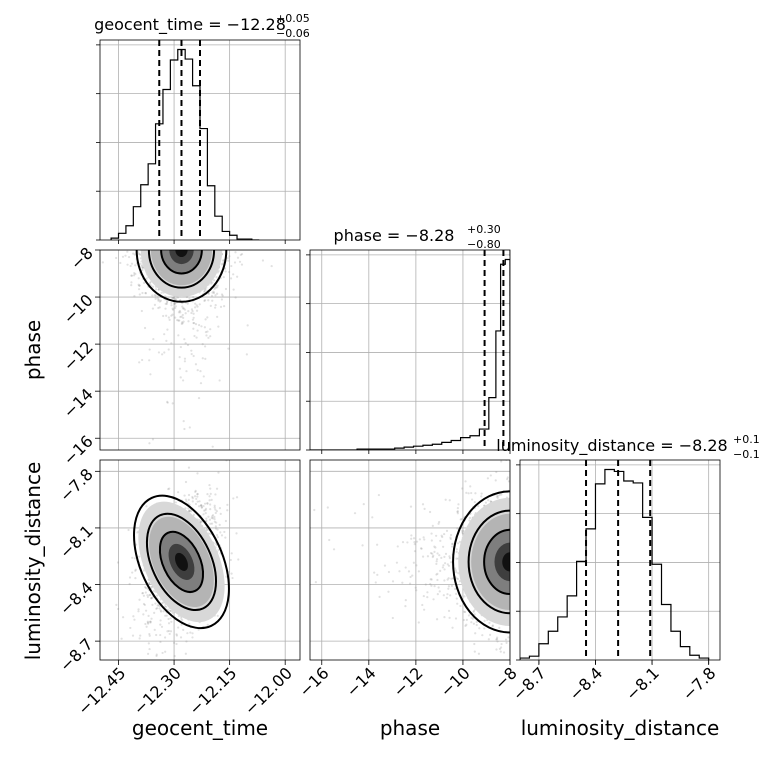 This screenshot has height=760, width=760. Describe the element at coordinates (181, 561) in the screenshot. I see `contour-line` at that location.